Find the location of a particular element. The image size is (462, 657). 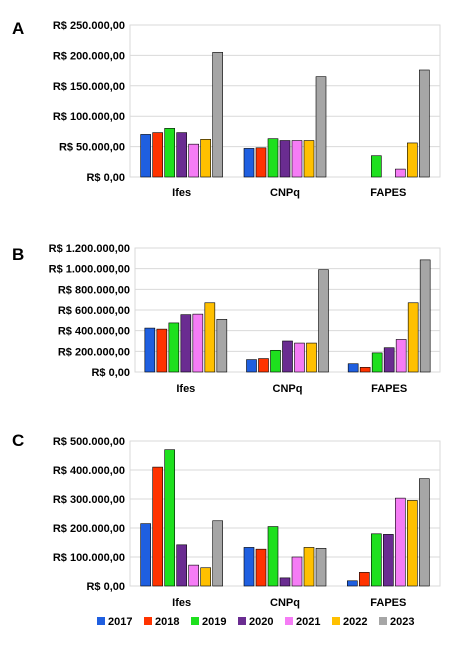

legend-entry: 2017 is located at coordinates (120, 622).